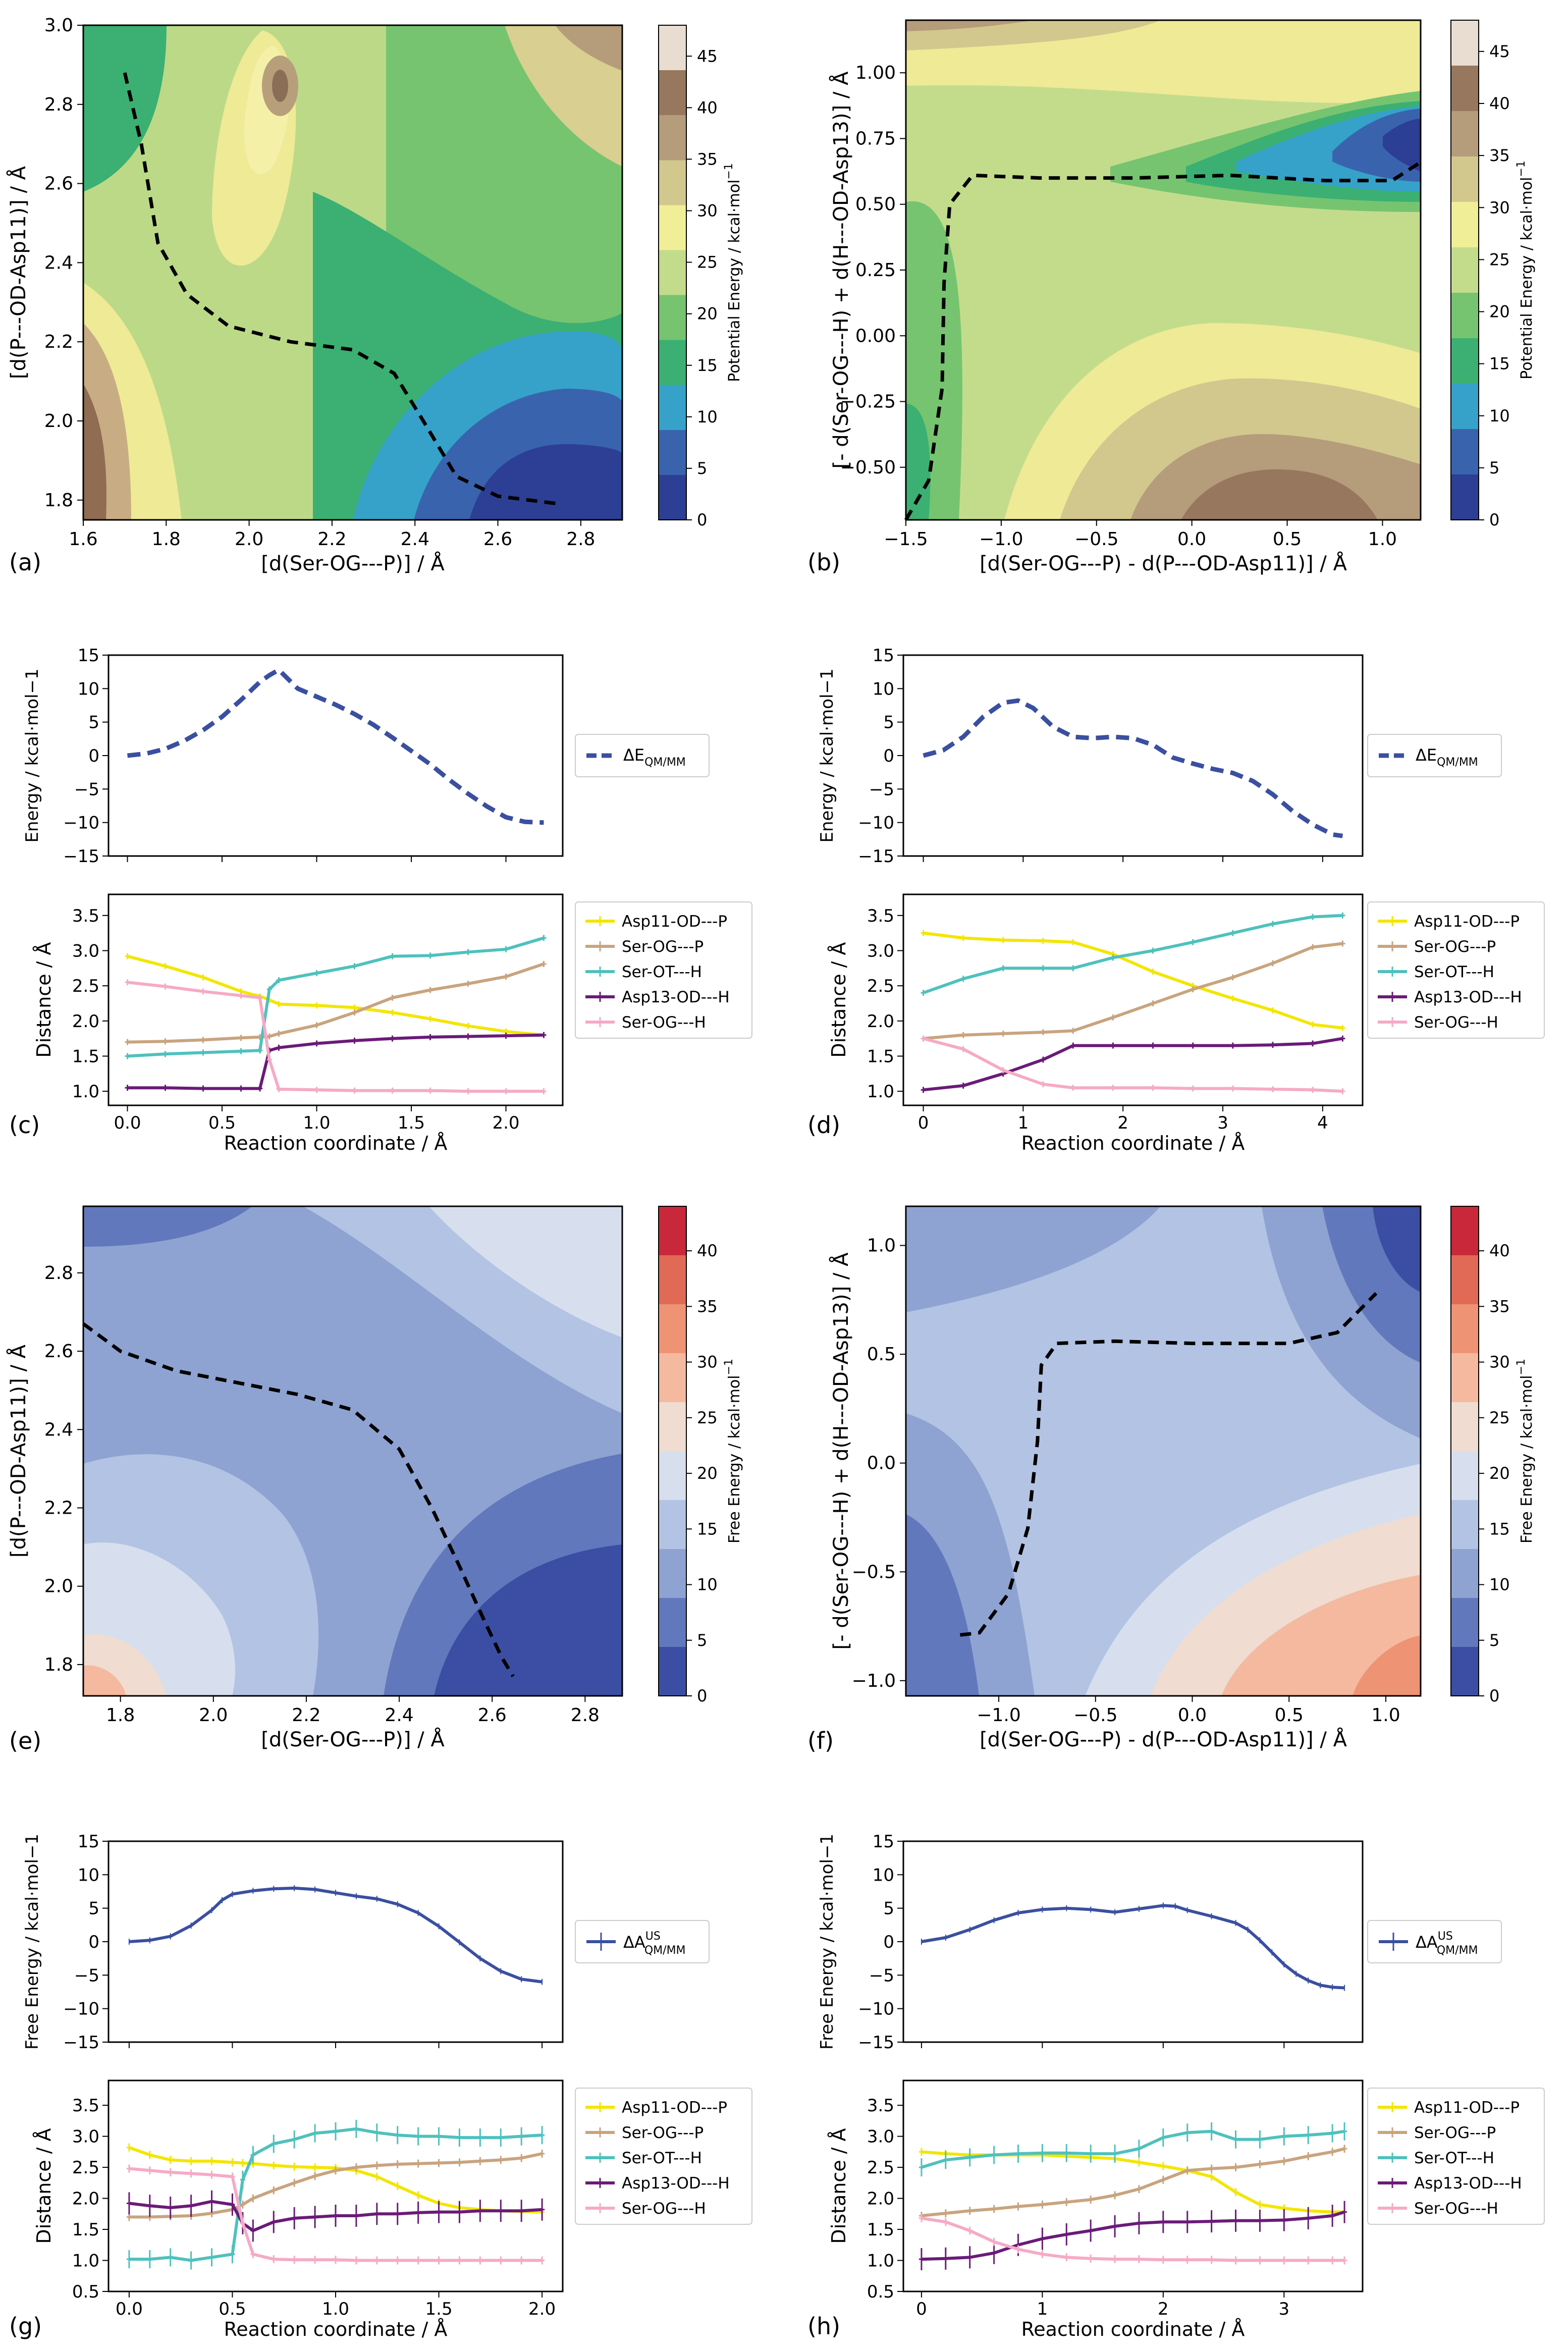 The width and height of the screenshot is (1568, 2350). What do you see at coordinates (1222, 1123) in the screenshot?
I see `x-tick-label: 3` at bounding box center [1222, 1123].